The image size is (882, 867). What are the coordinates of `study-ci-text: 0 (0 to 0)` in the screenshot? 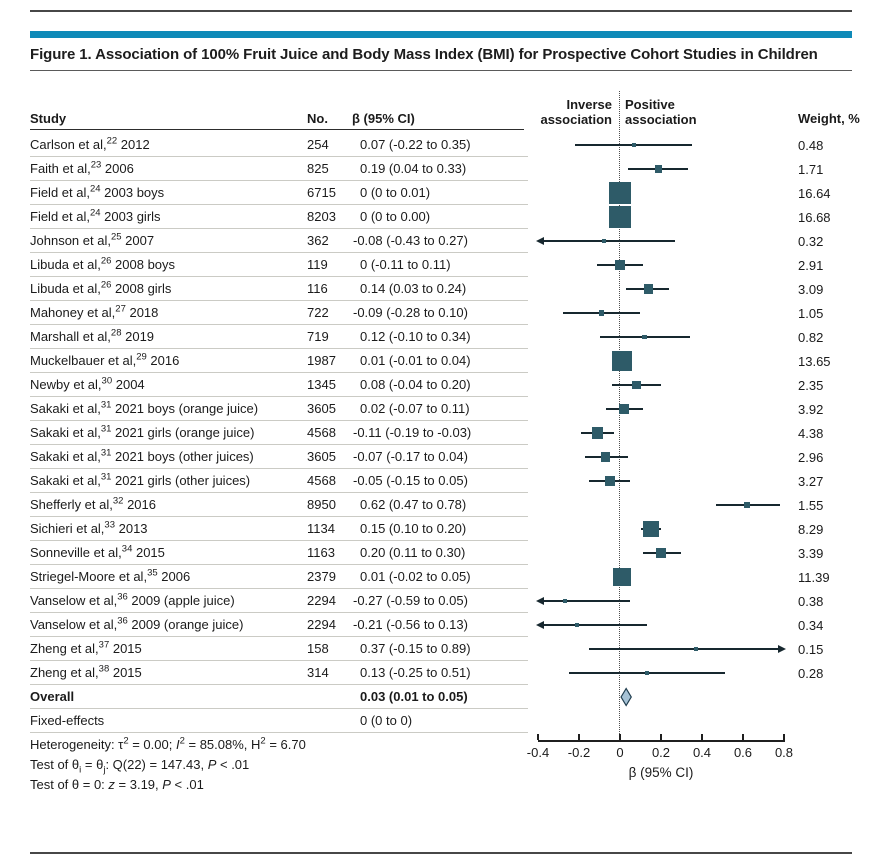 It's located at (386, 720).